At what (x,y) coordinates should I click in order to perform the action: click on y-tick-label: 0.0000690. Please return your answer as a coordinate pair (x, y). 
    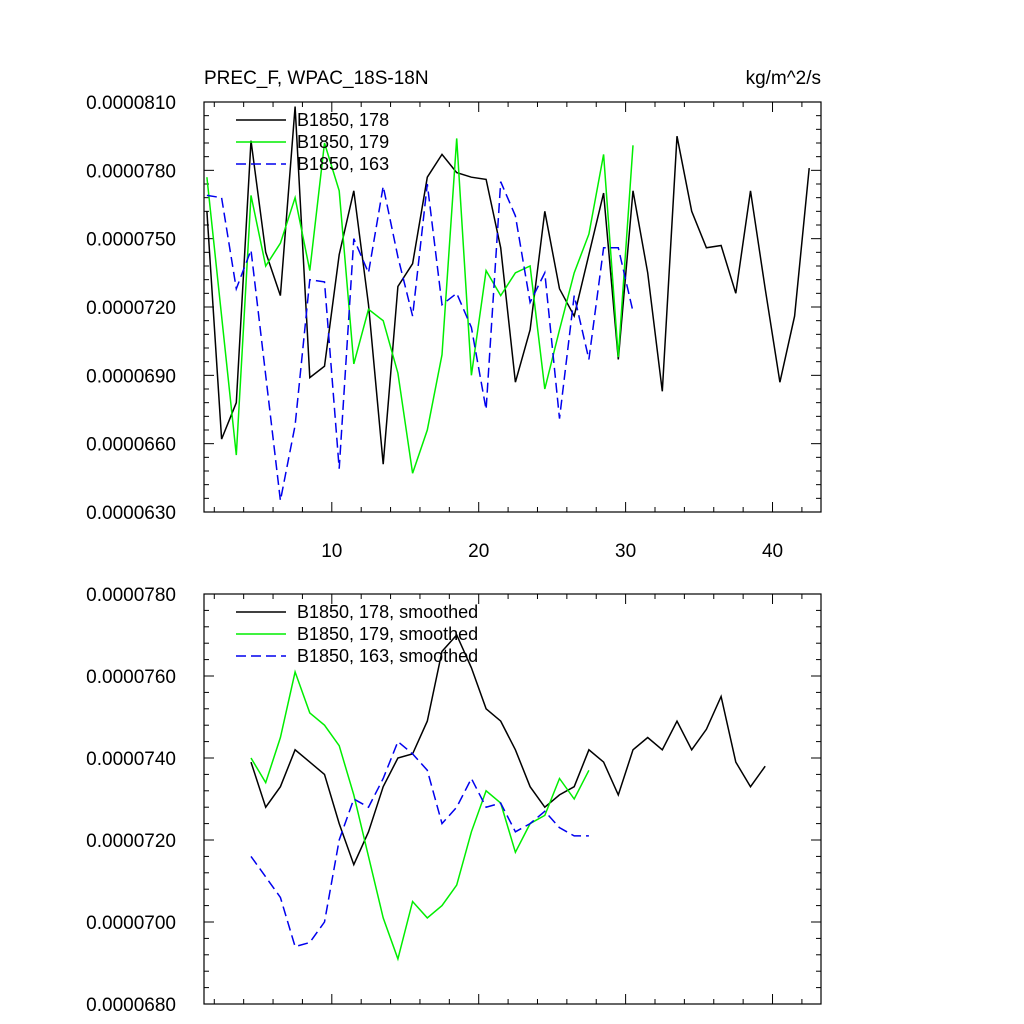
    Looking at the image, I should click on (131, 376).